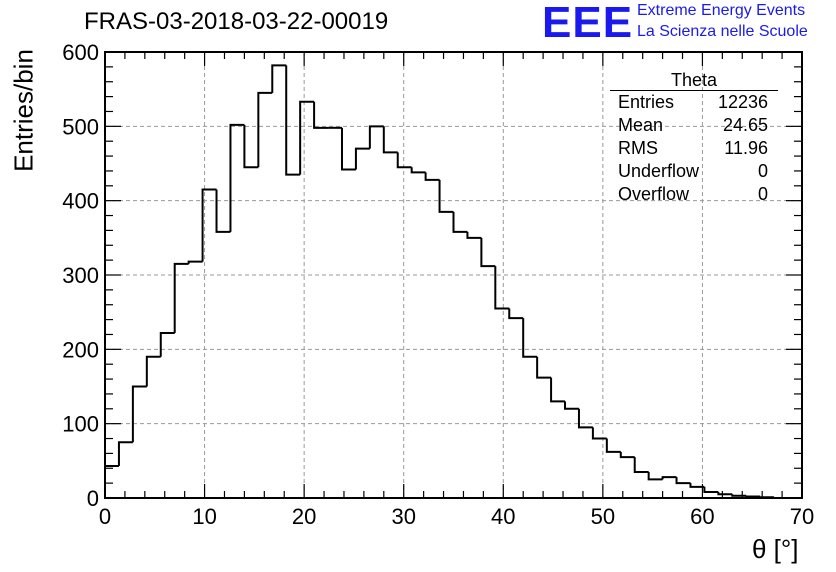 The image size is (836, 572). Describe the element at coordinates (694, 80) in the screenshot. I see `stats-title: Theta` at that location.